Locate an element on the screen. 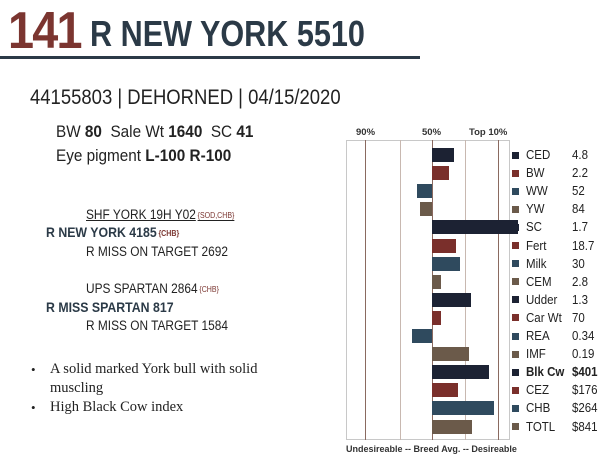 The image size is (598, 468). trait-value: 0.19 is located at coordinates (583, 354).